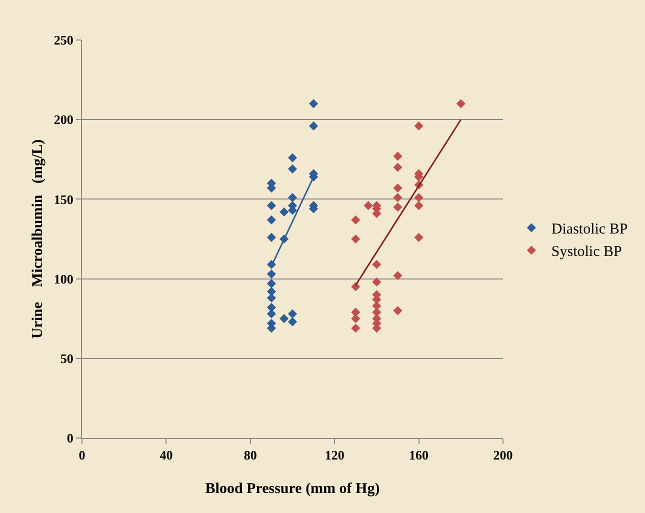 This screenshot has height=513, width=645. What do you see at coordinates (64, 40) in the screenshot?
I see `y-tick-label: 250` at bounding box center [64, 40].